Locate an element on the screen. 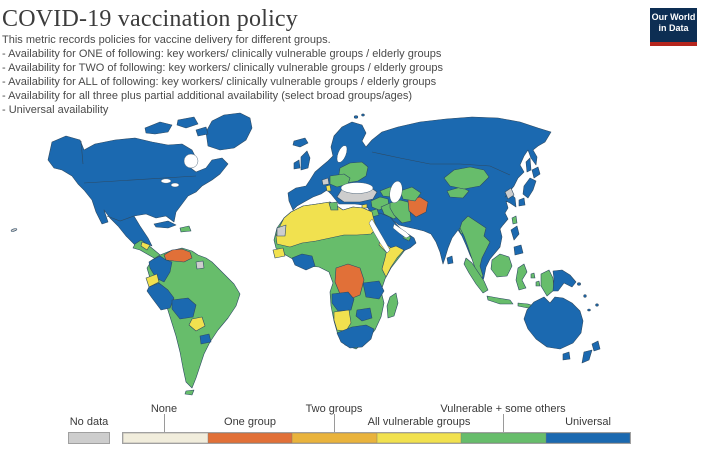 The image size is (702, 459). region-new-guinea-west is located at coordinates (547, 283).